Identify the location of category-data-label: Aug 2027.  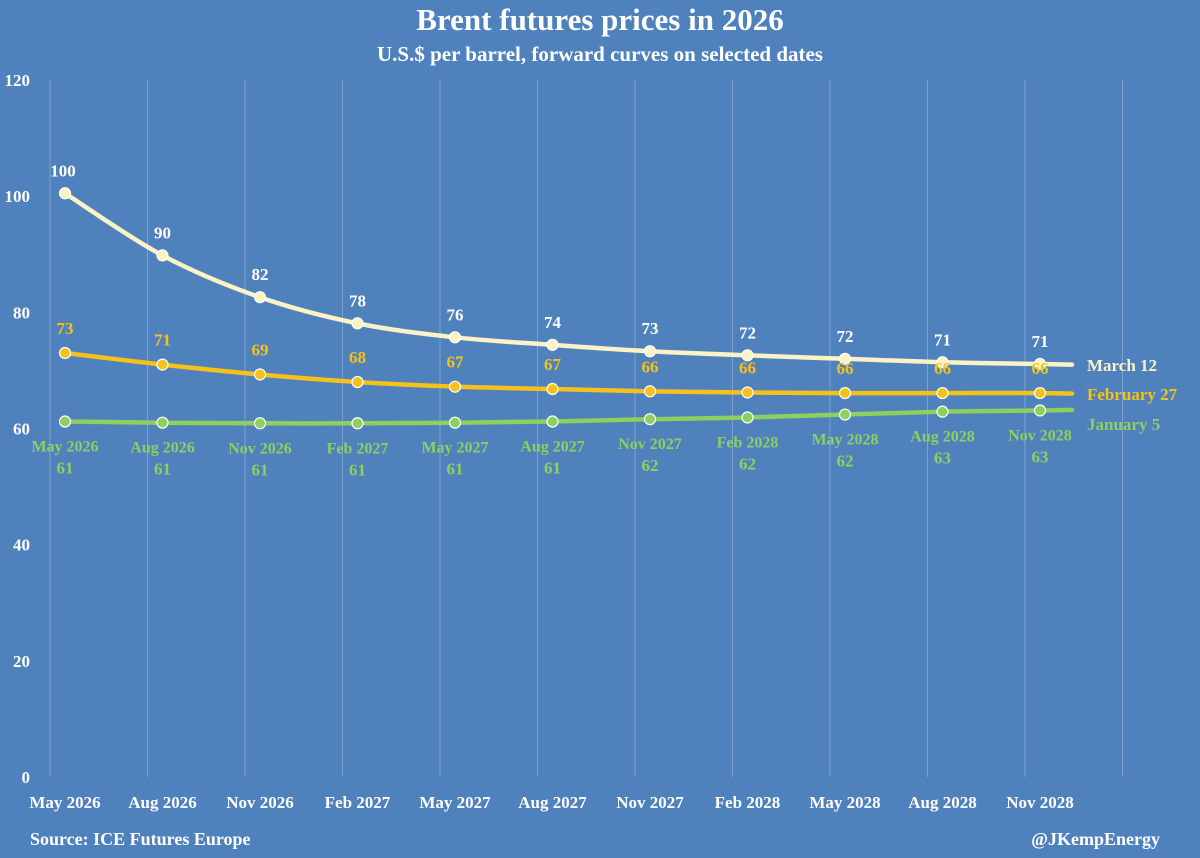
(552, 447).